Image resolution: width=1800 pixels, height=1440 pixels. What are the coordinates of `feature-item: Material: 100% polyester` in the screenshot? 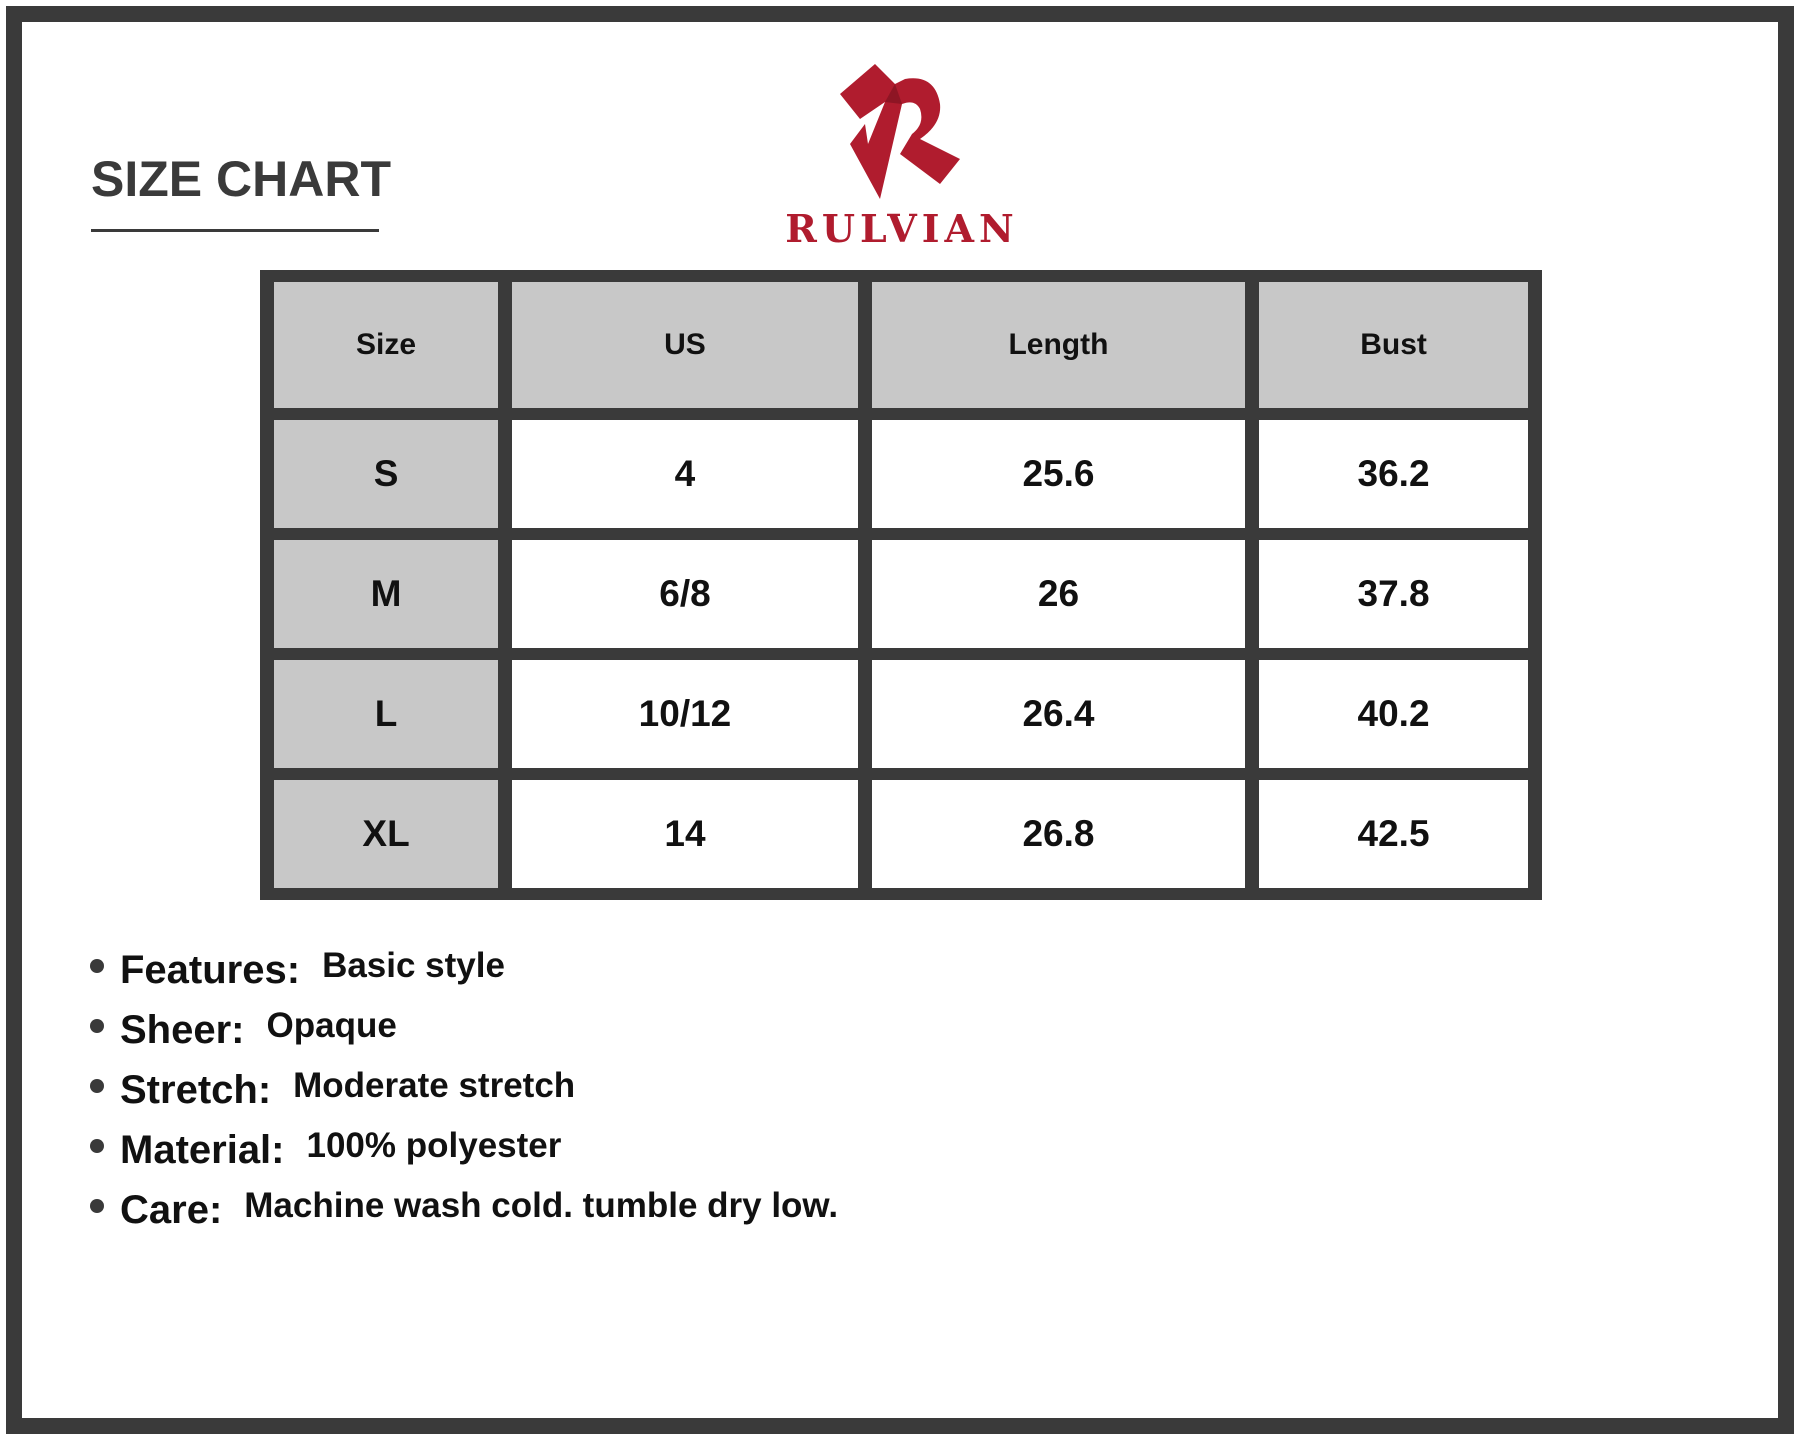 It's located at (464, 1150).